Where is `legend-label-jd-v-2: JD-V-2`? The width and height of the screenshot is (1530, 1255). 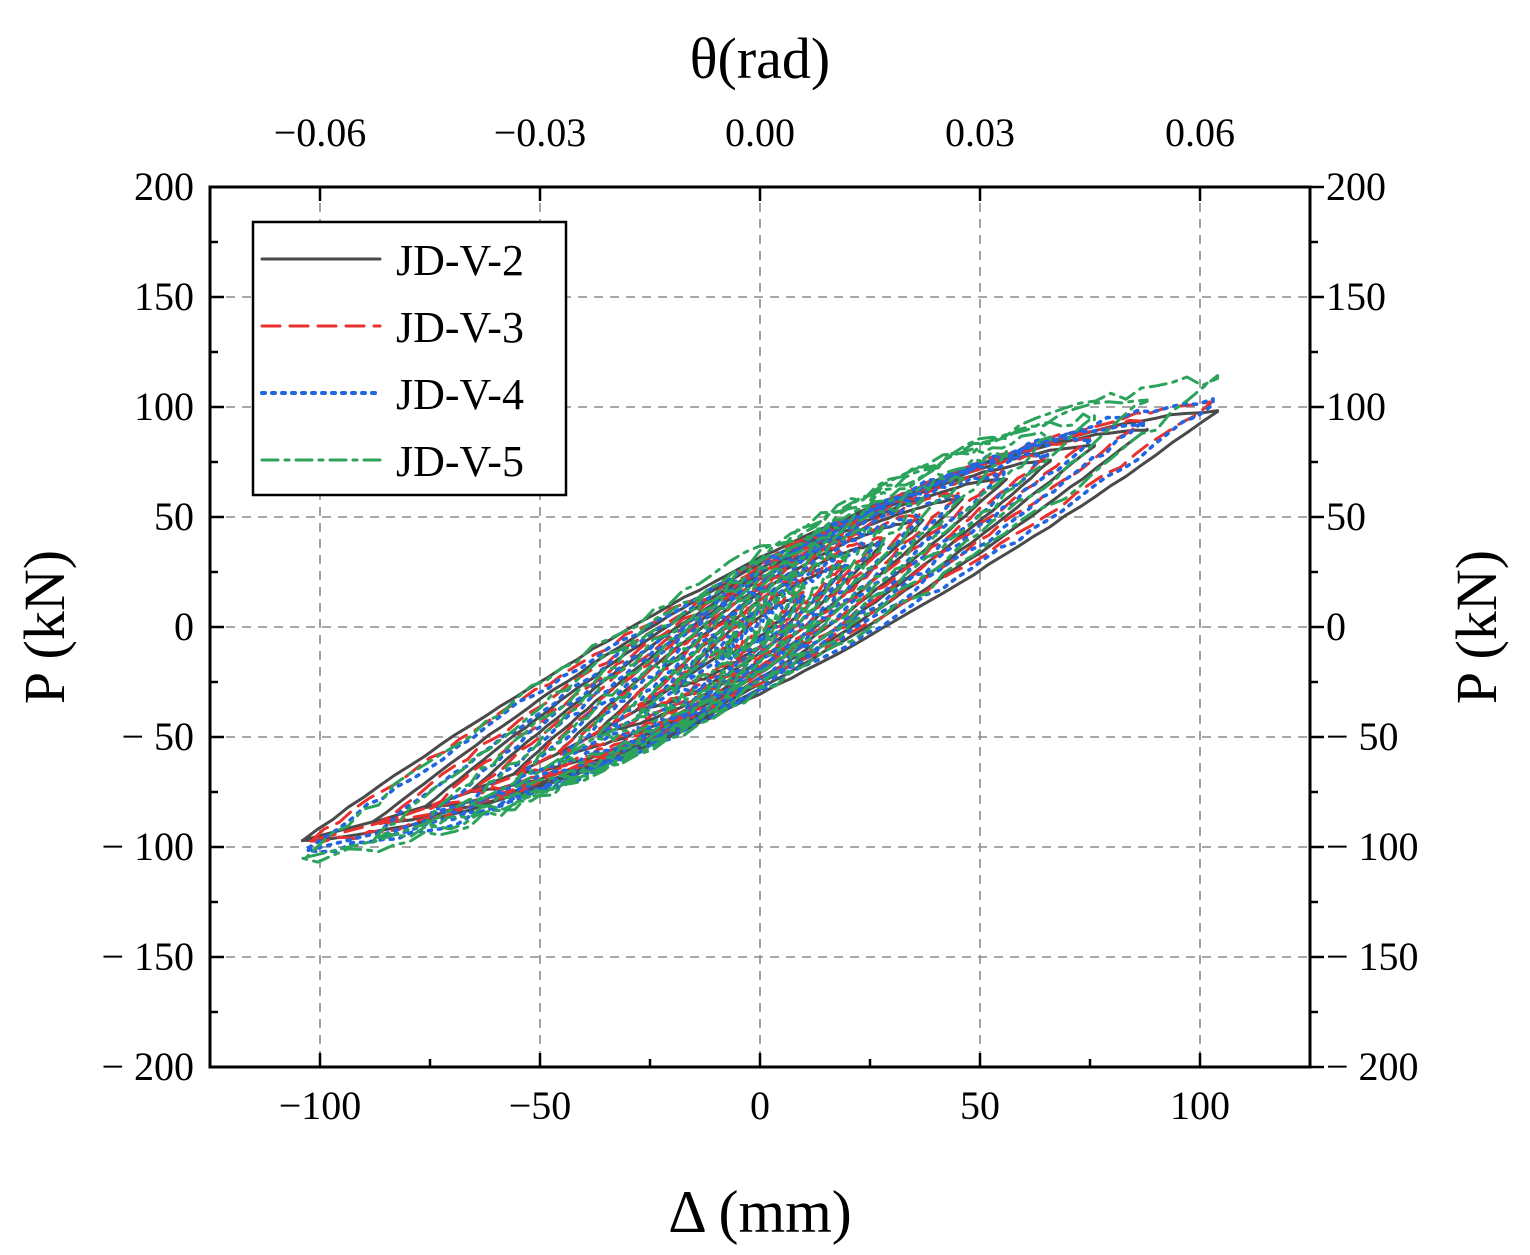
legend-label-jd-v-2: JD-V-2 is located at coordinates (460, 260).